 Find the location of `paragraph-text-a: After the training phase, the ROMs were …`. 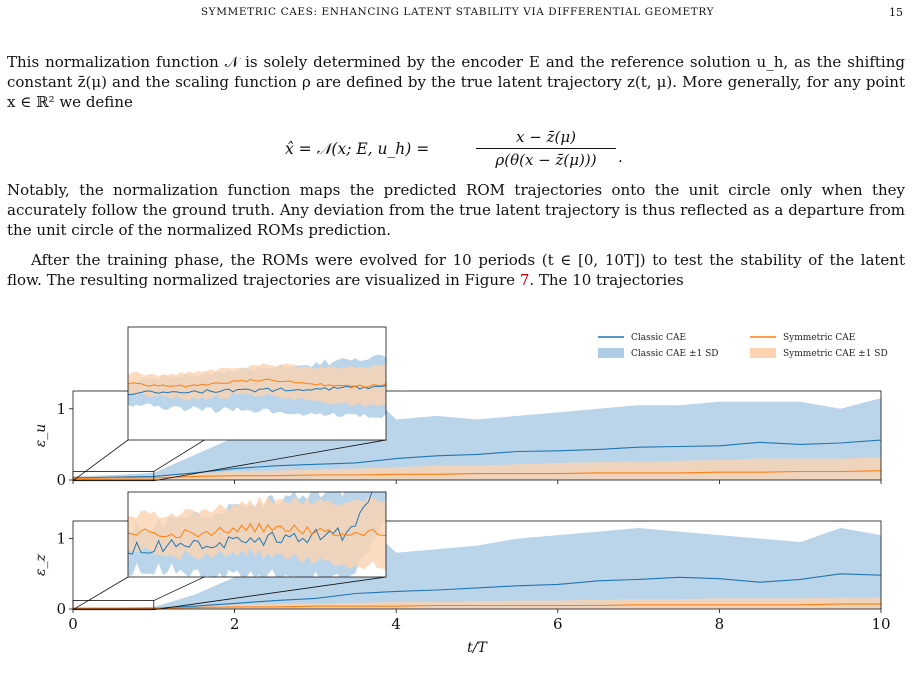

paragraph-text-a: After the training phase, the ROMs were … is located at coordinates (456, 270).